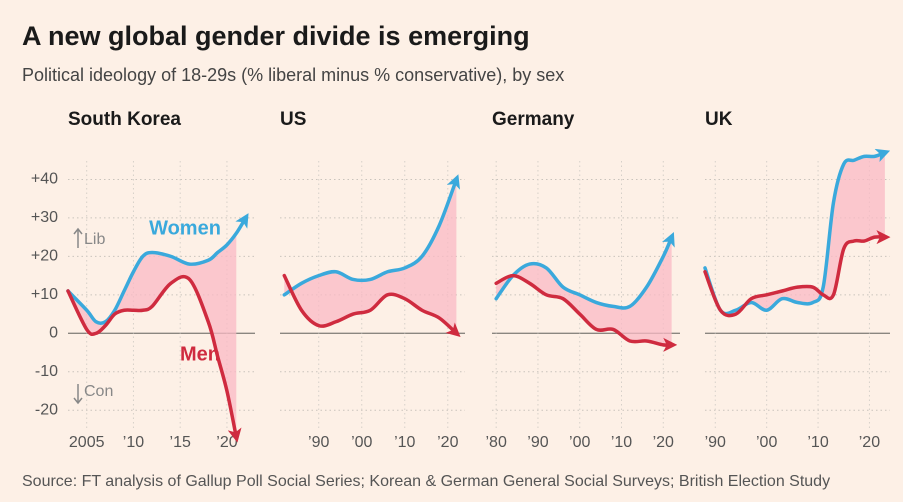  Describe the element at coordinates (185, 228) in the screenshot. I see `series-label: Women` at that location.